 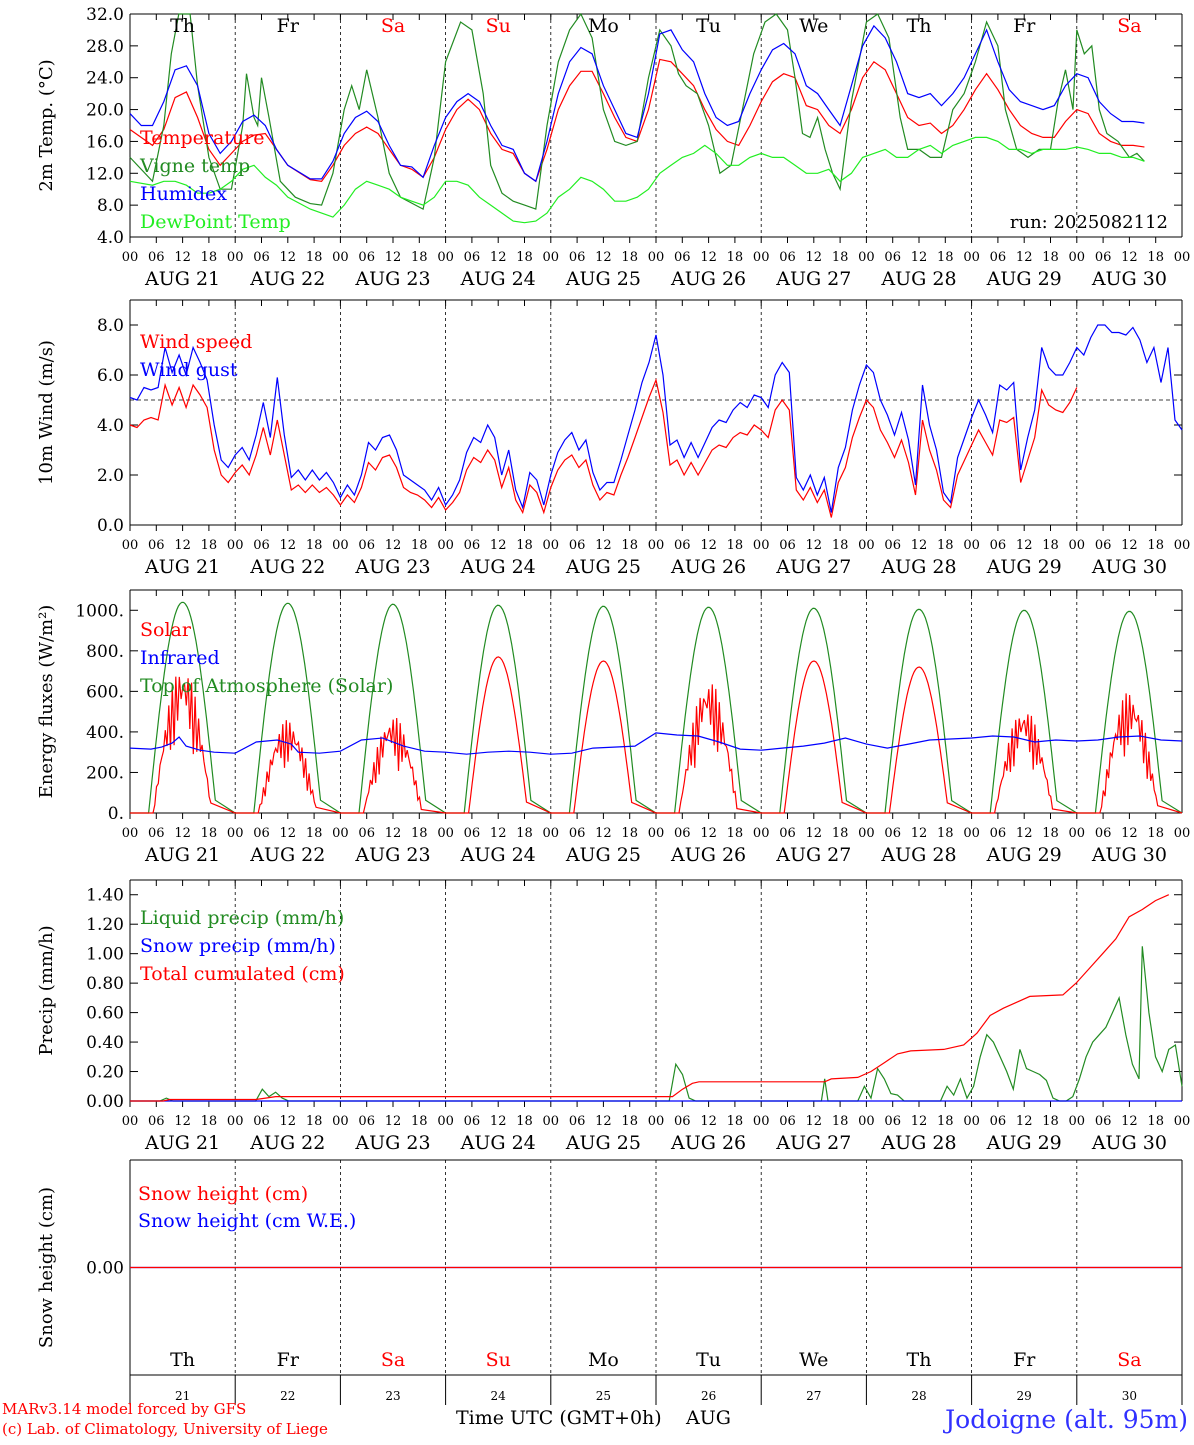 I want to click on day-name: Mo, so click(x=603, y=1360).